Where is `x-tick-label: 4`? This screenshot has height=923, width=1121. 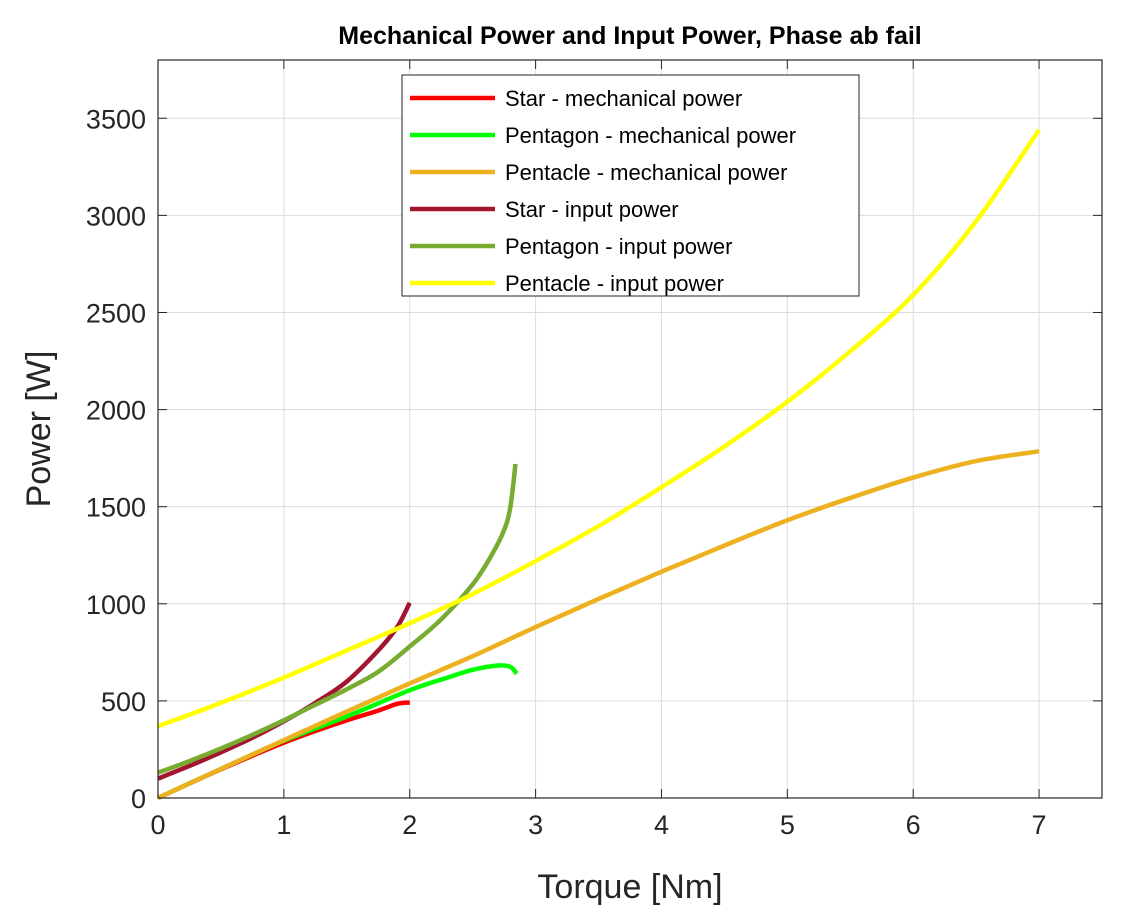
x-tick-label: 4 is located at coordinates (661, 825).